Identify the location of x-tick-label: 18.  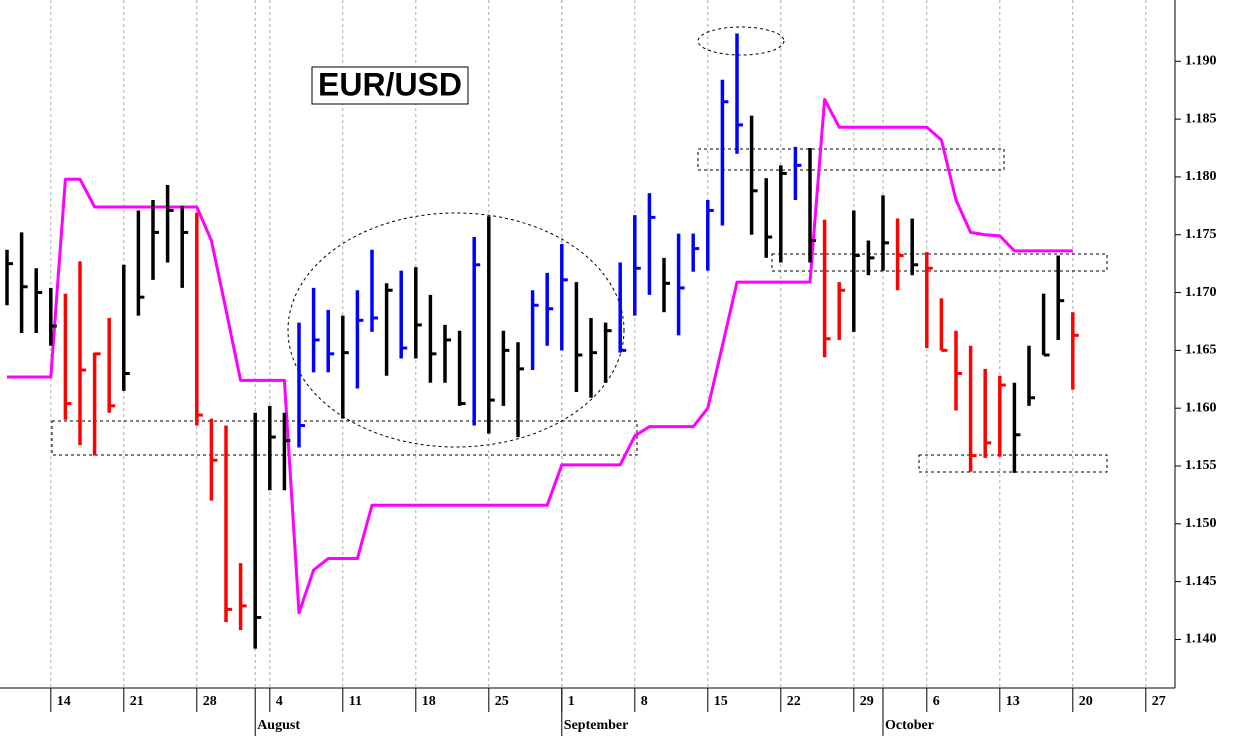
(429, 701).